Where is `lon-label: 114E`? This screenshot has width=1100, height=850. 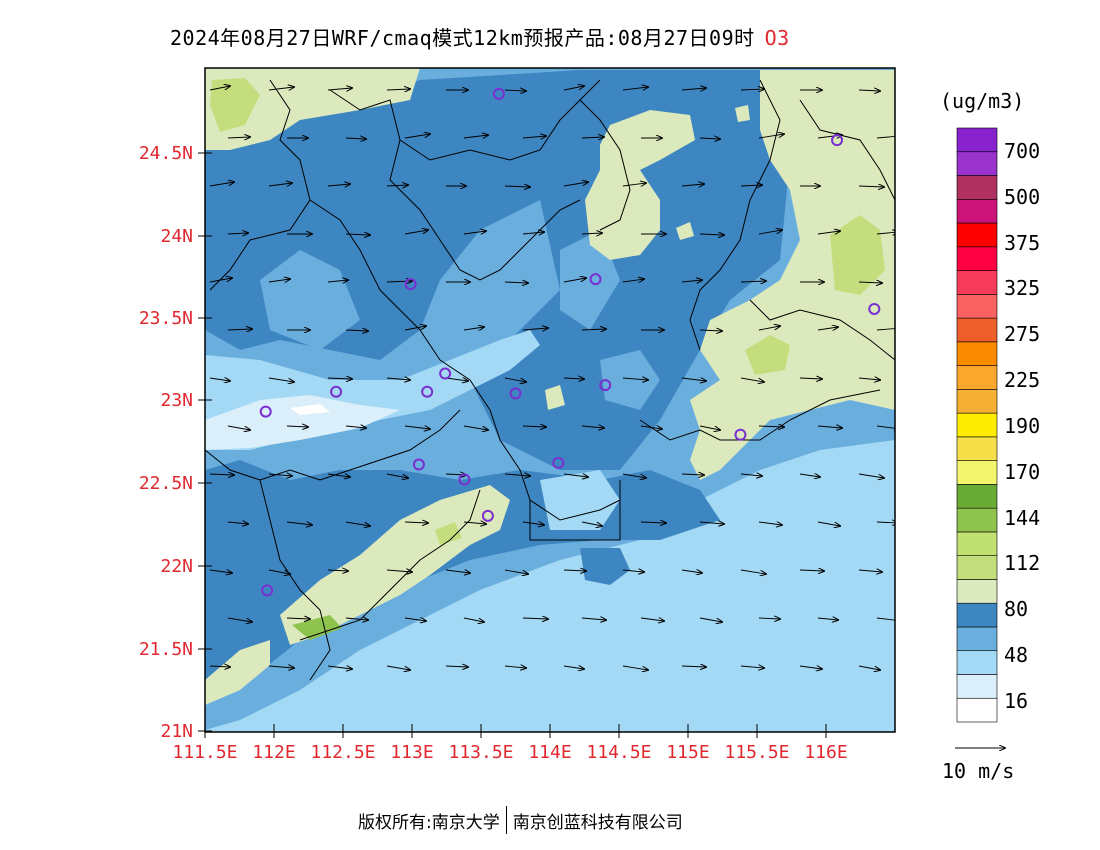 lon-label: 114E is located at coordinates (549, 752).